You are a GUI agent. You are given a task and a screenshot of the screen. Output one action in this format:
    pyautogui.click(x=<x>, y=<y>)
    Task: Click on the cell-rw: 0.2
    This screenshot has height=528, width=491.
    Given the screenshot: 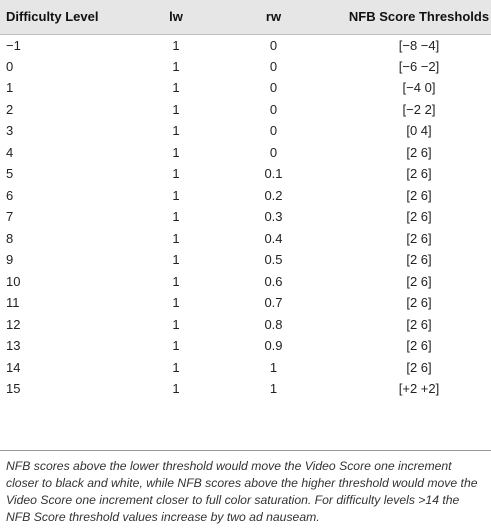 What is the action you would take?
    pyautogui.click(x=273, y=195)
    